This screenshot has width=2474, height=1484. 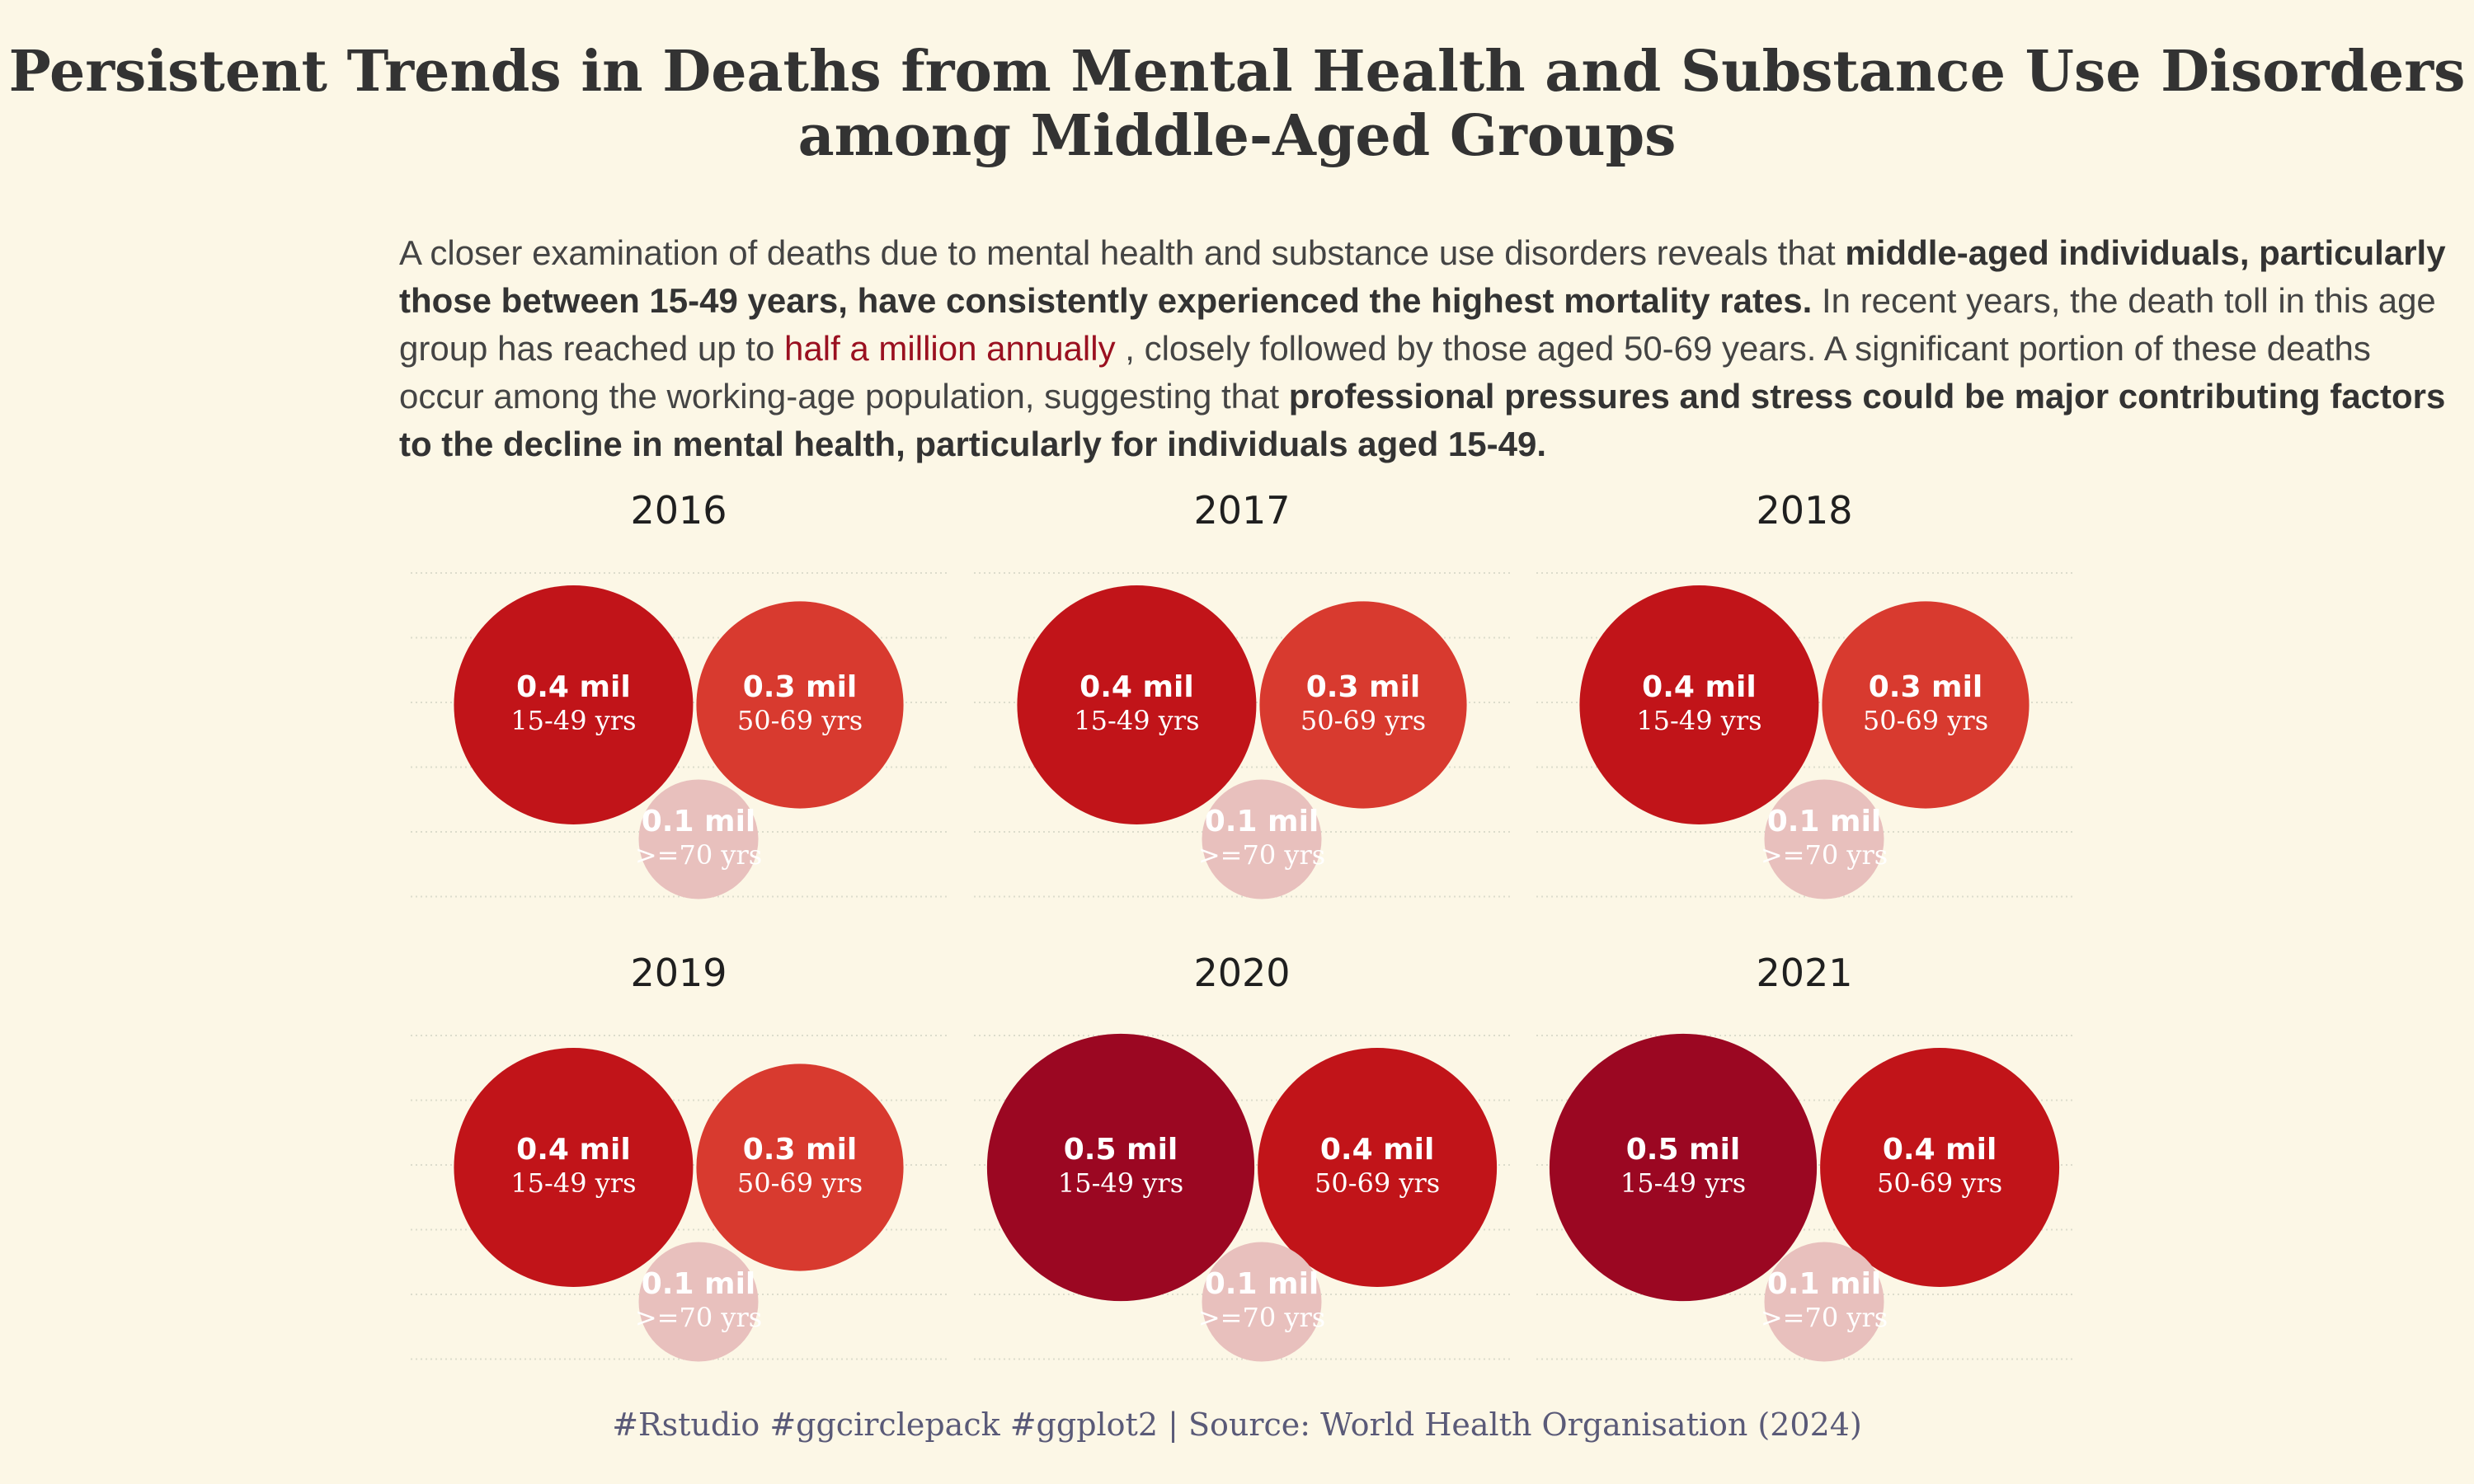 What do you see at coordinates (950, 348) in the screenshot?
I see `subtitle-highlight: half a million annually` at bounding box center [950, 348].